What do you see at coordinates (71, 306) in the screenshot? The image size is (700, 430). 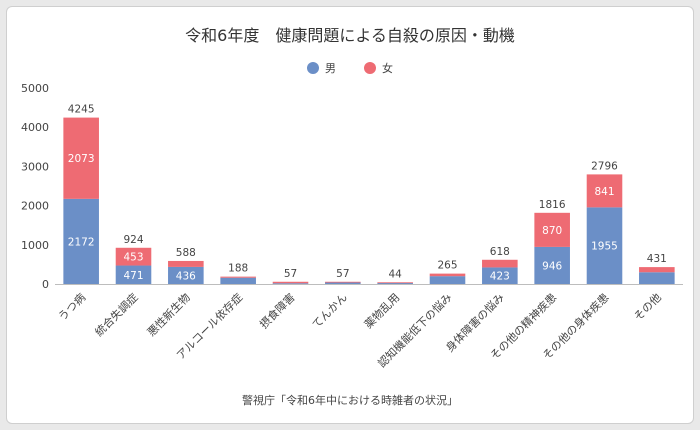 I see `x-category-label: うつ病` at bounding box center [71, 306].